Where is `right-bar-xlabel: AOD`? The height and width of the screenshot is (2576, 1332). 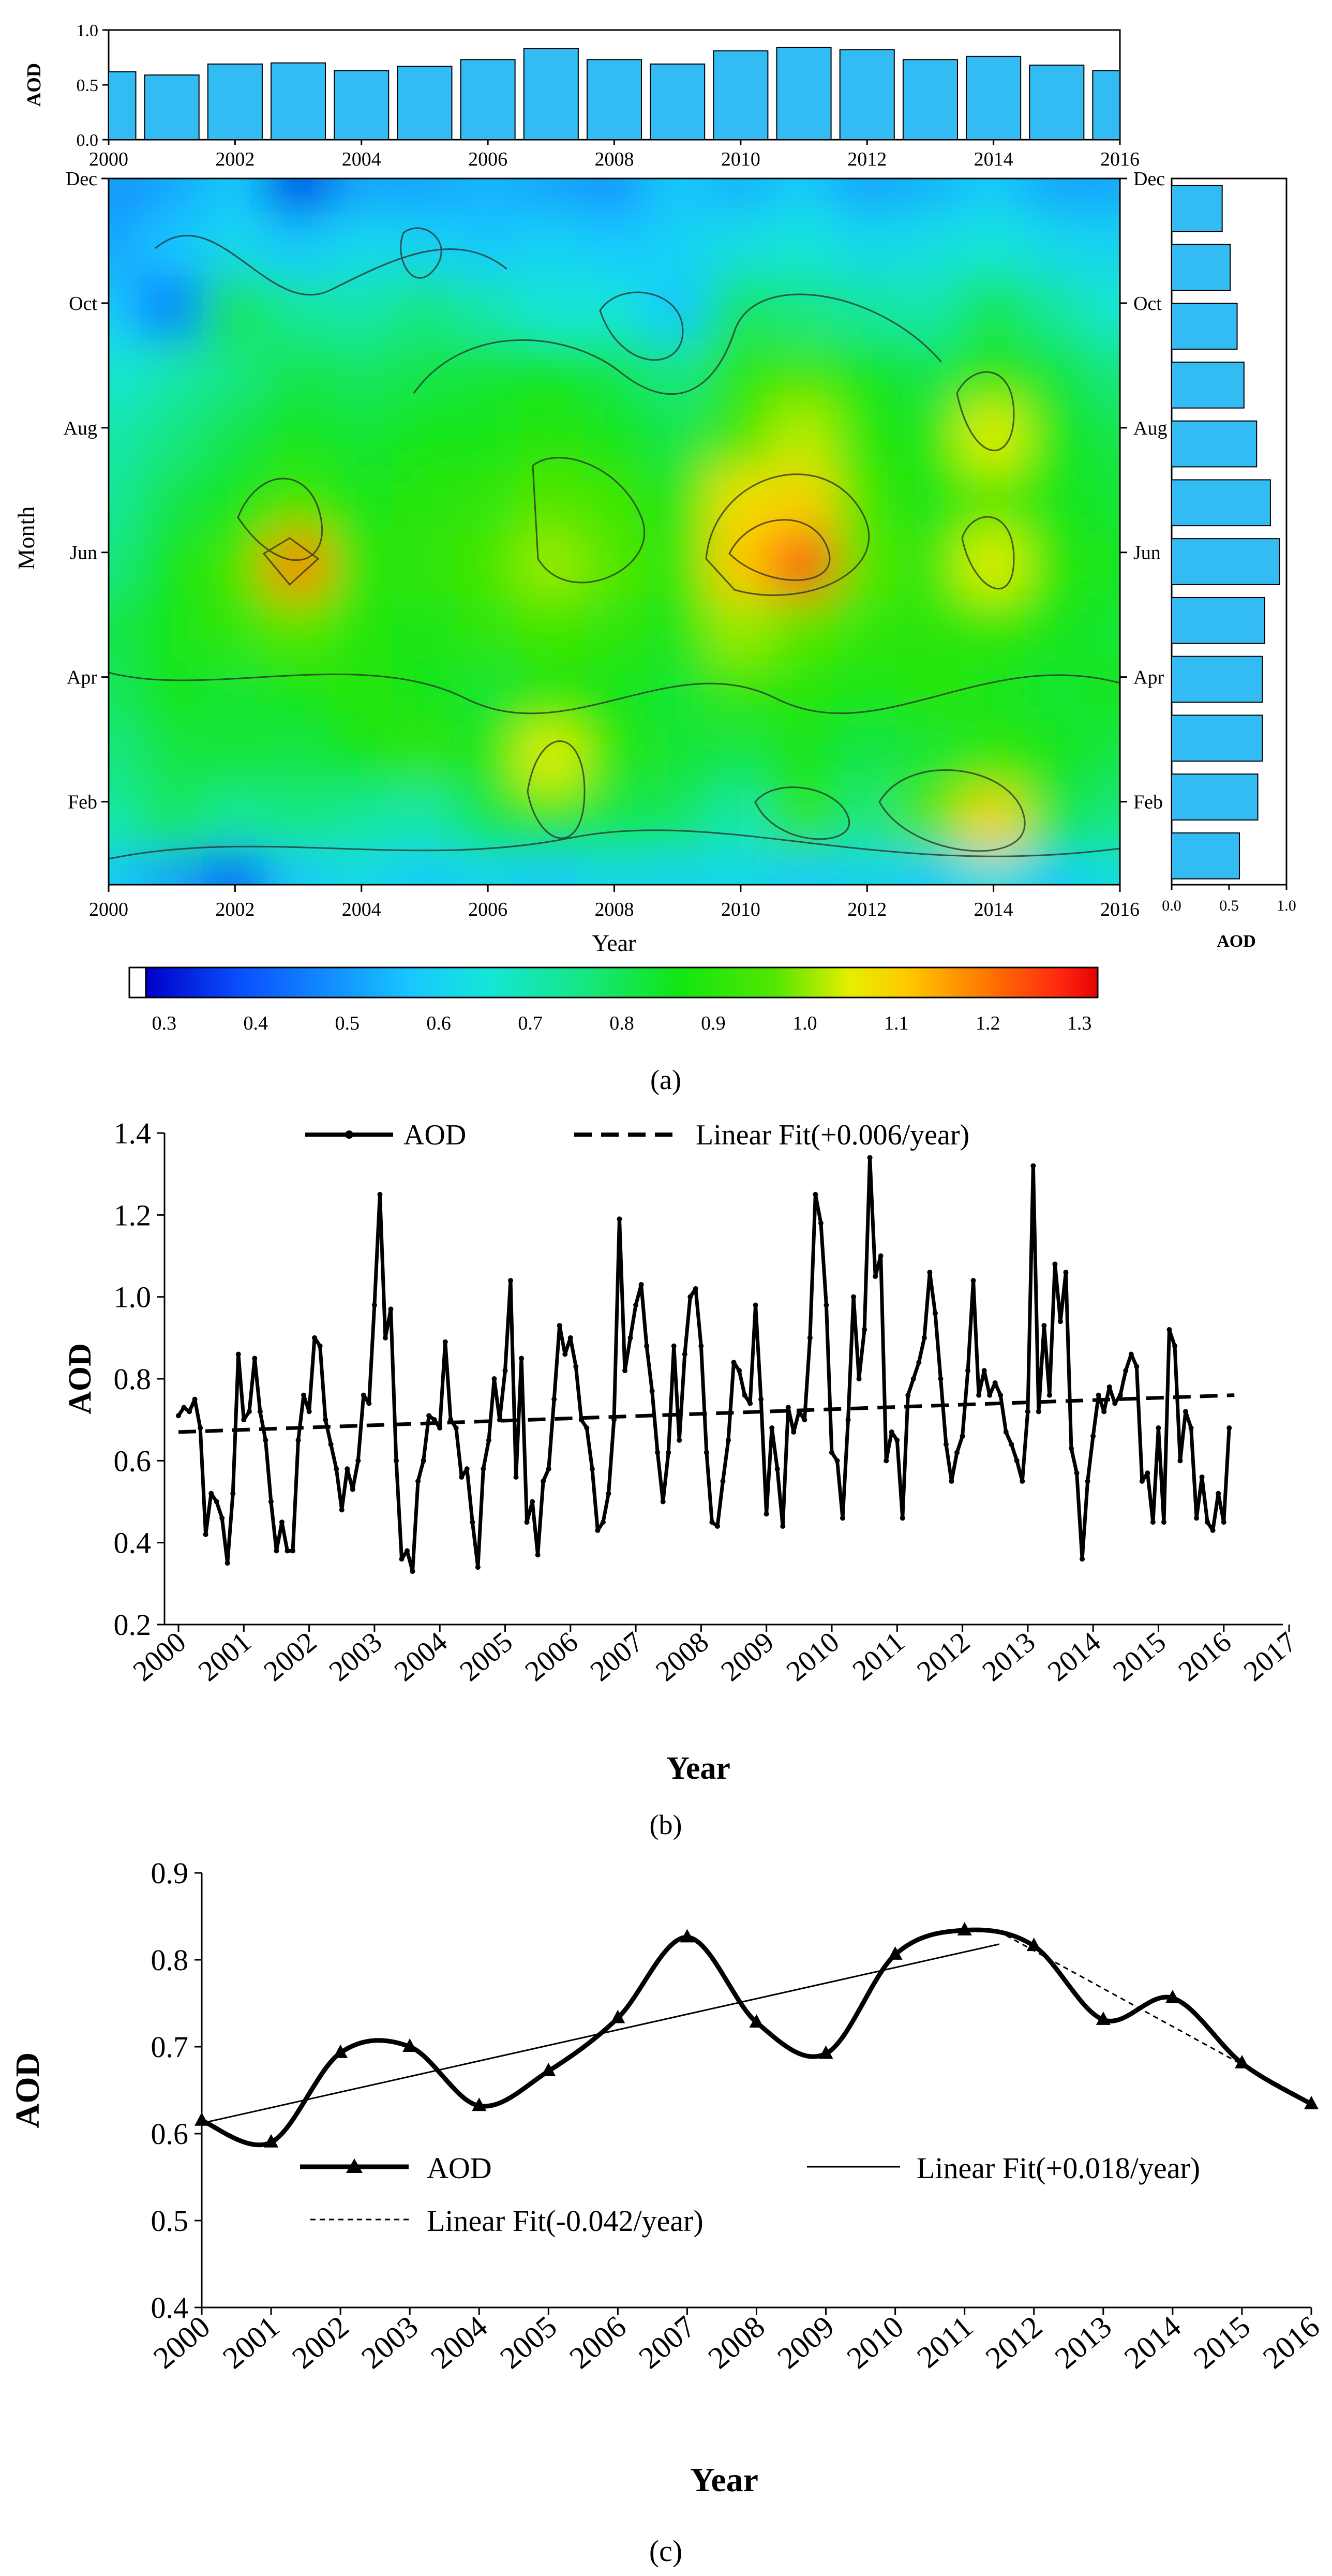
right-bar-xlabel: AOD is located at coordinates (1236, 942).